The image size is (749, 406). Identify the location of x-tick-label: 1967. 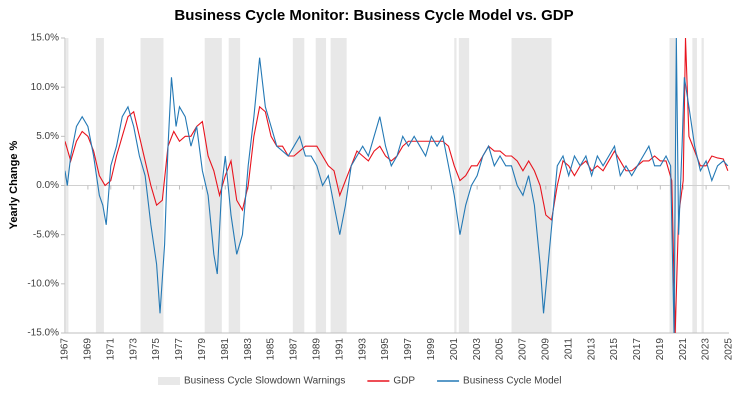
(65, 349).